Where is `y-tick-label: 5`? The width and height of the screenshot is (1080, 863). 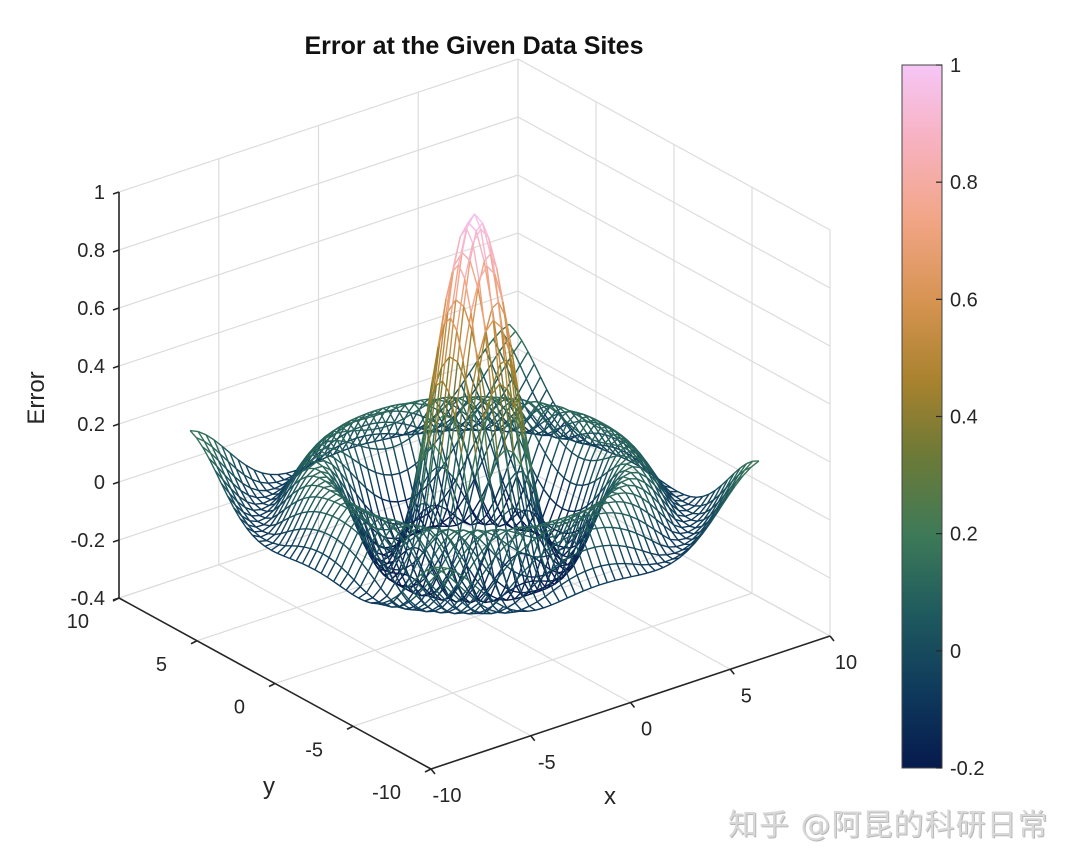 y-tick-label: 5 is located at coordinates (161, 665).